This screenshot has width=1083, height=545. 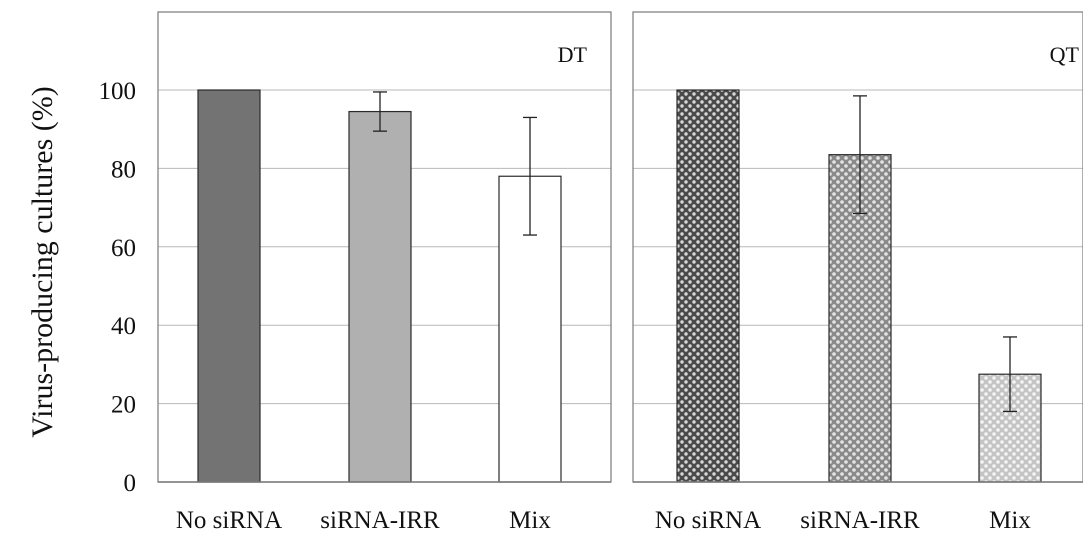 What do you see at coordinates (123, 326) in the screenshot?
I see `y-tick-label: 40` at bounding box center [123, 326].